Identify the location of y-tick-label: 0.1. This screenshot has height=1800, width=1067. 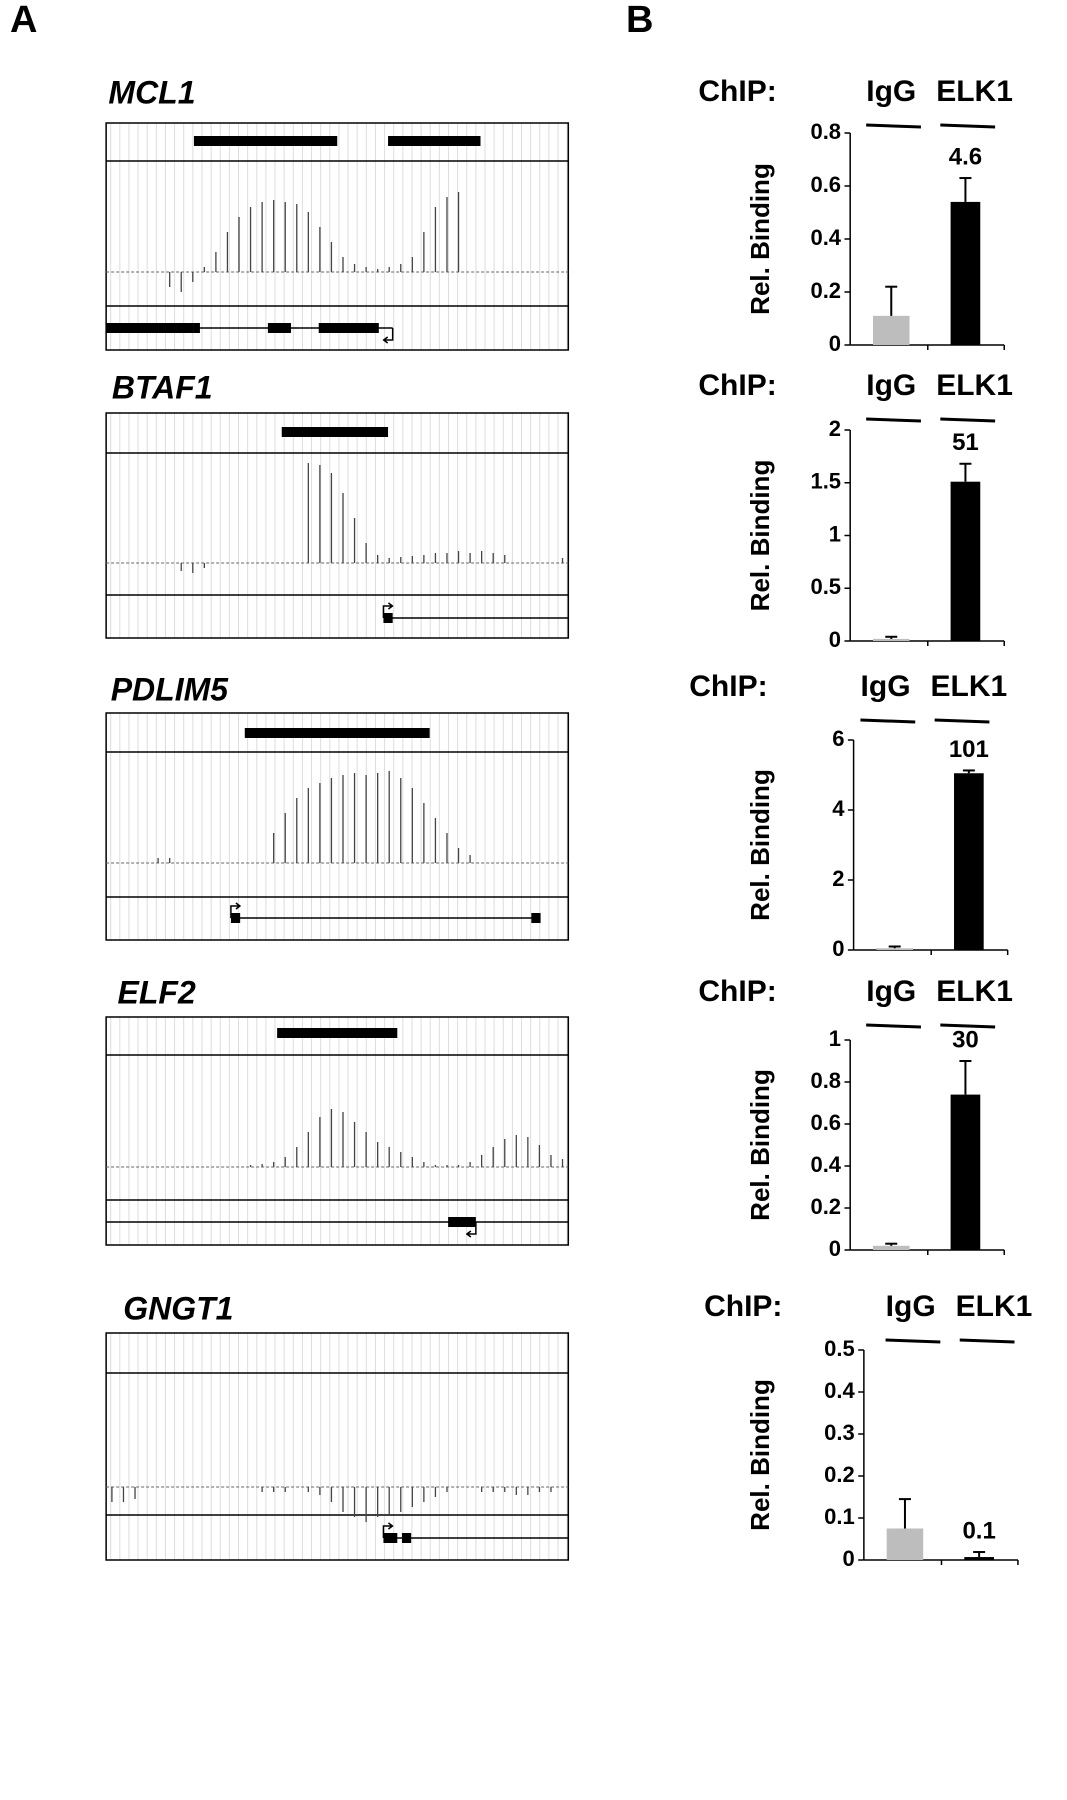
(839, 1516).